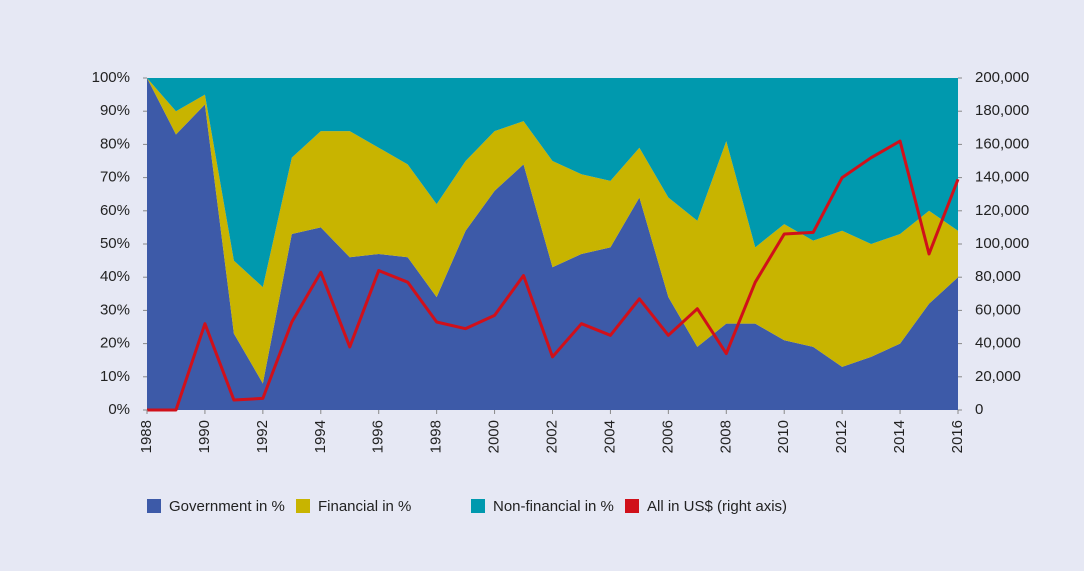 Image resolution: width=1084 pixels, height=571 pixels. What do you see at coordinates (957, 436) in the screenshot?
I see `x-tick-label: 2016` at bounding box center [957, 436].